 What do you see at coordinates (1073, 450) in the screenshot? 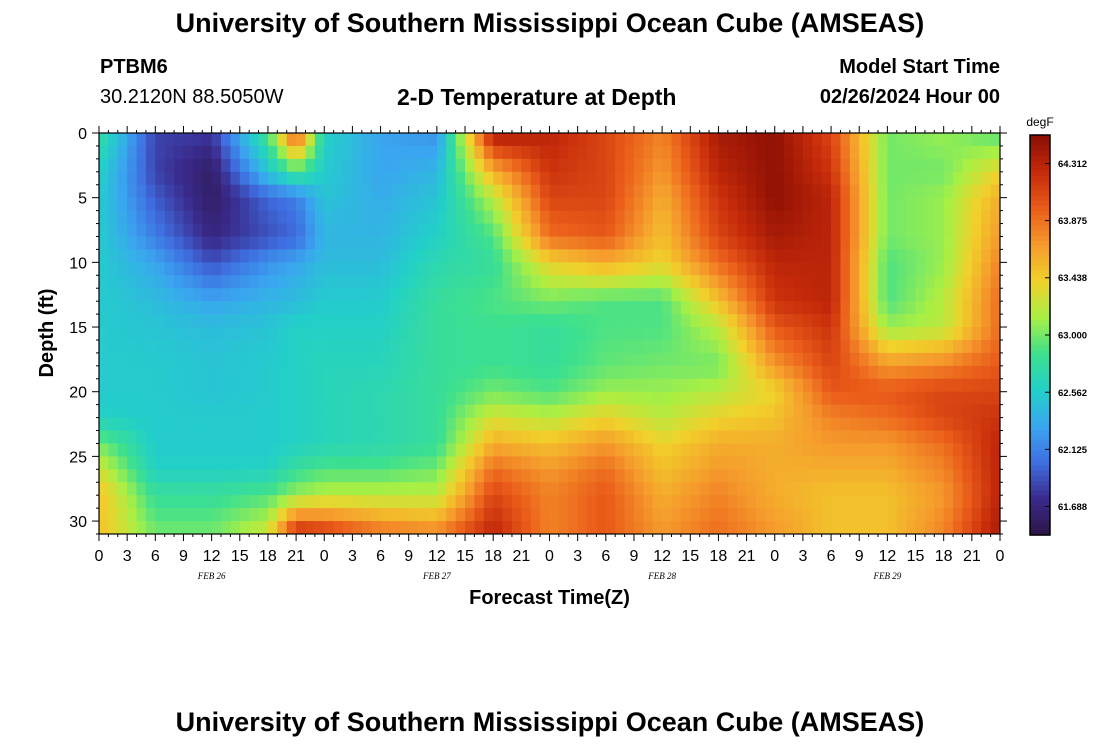
I see `colorbar-tick-label: 62.125` at bounding box center [1073, 450].